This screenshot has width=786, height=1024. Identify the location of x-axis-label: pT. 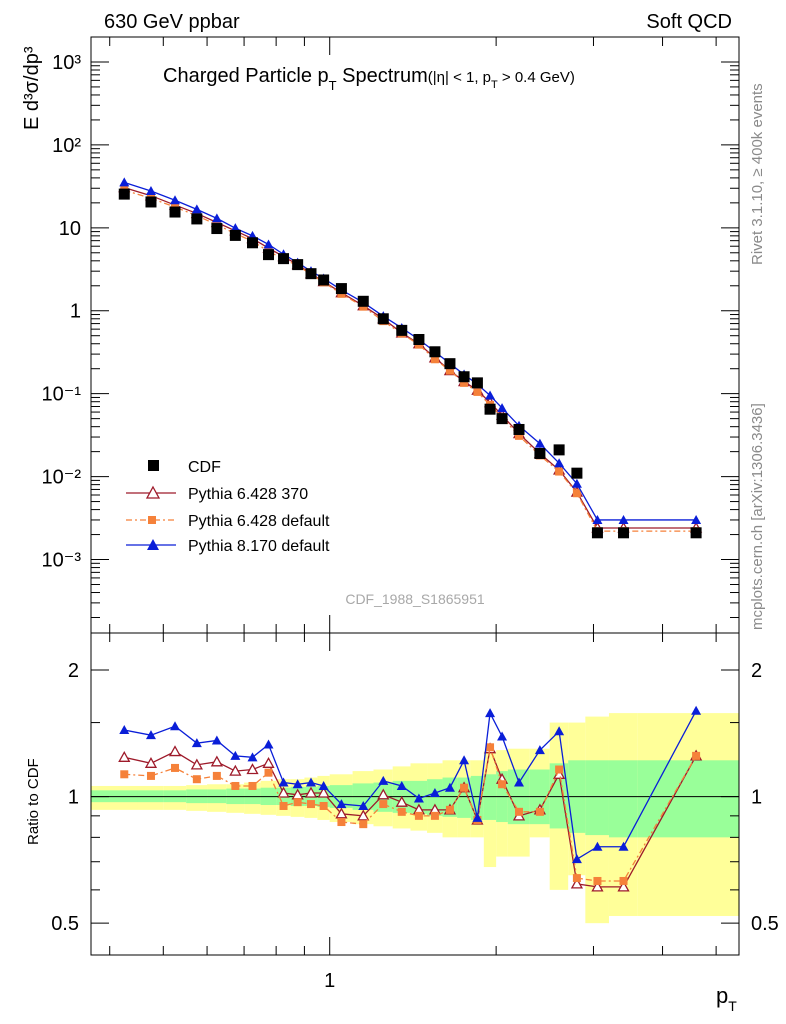
(726, 998).